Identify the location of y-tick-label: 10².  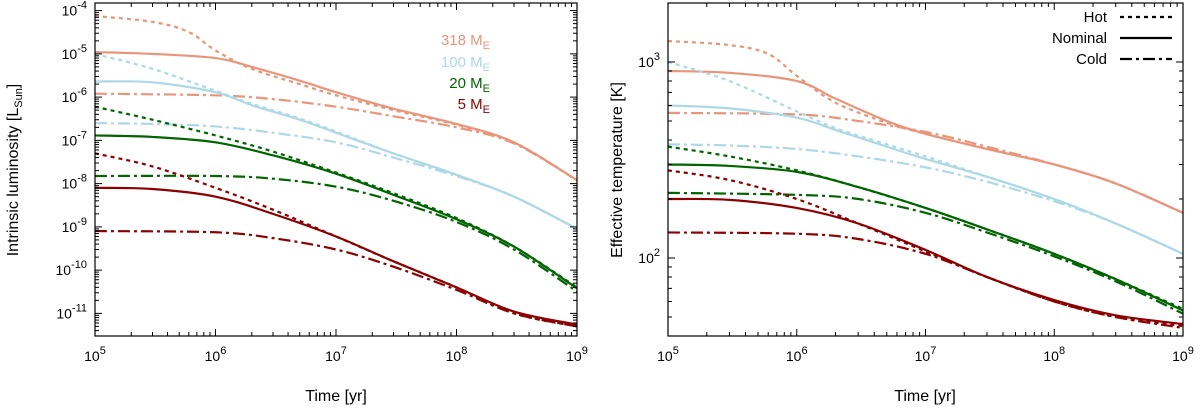
(649, 256).